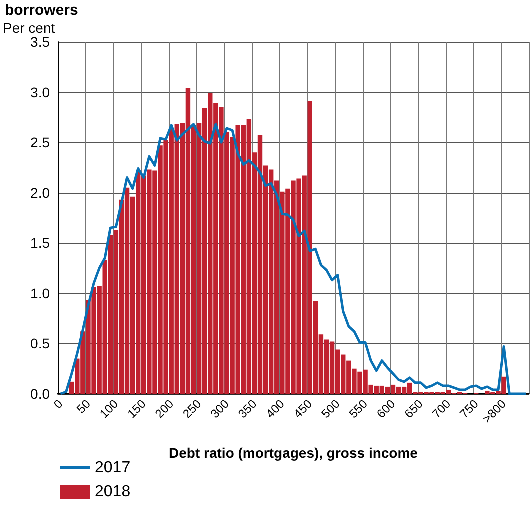 This screenshot has width=531, height=517. Describe the element at coordinates (358, 409) in the screenshot. I see `x-tick-label: 550` at that location.